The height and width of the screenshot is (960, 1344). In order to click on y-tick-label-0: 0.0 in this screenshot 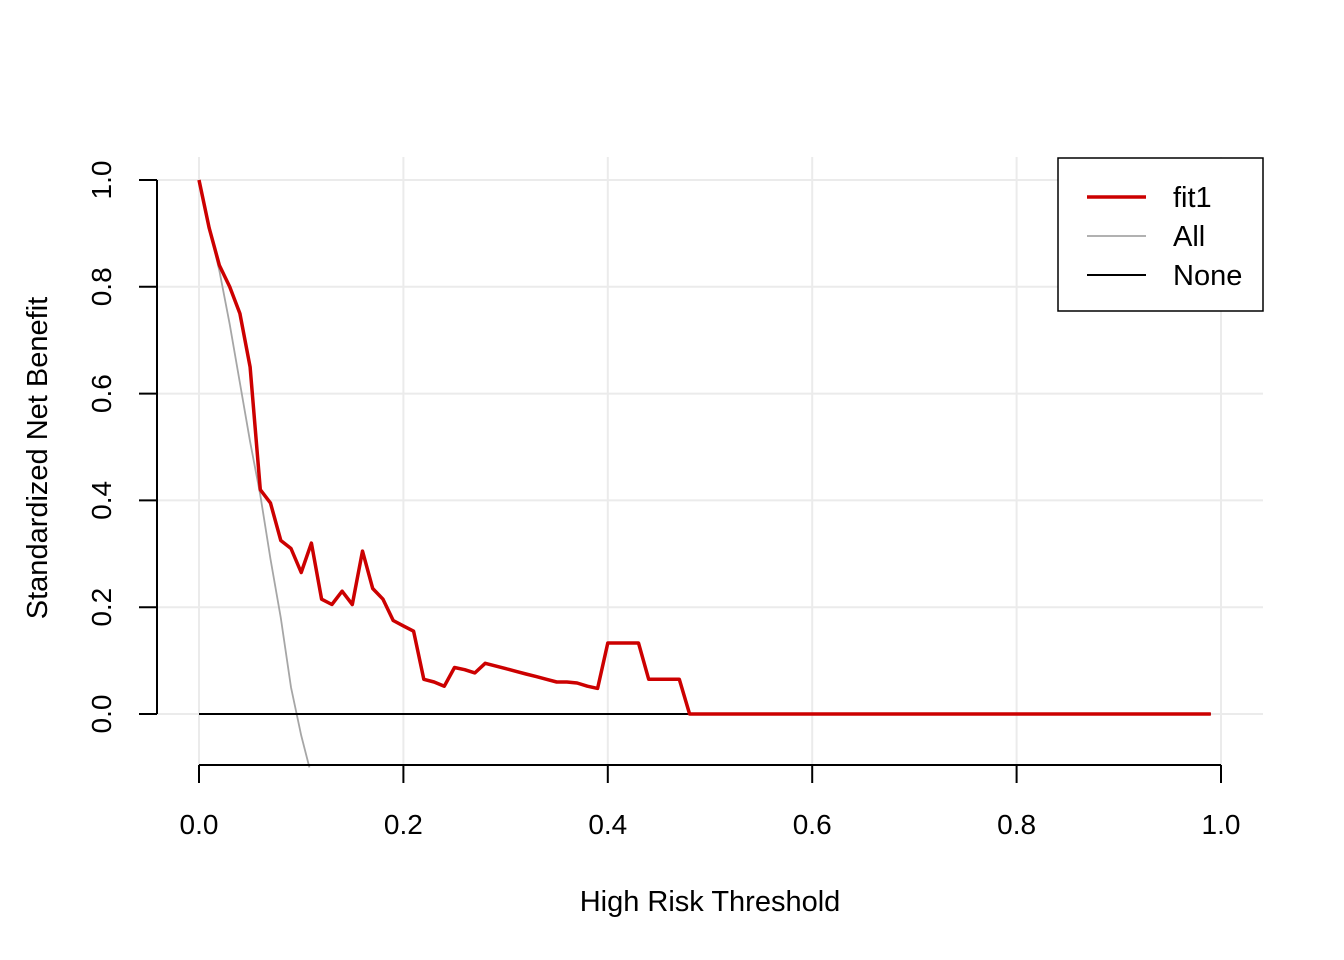, I will do `click(101, 714)`.